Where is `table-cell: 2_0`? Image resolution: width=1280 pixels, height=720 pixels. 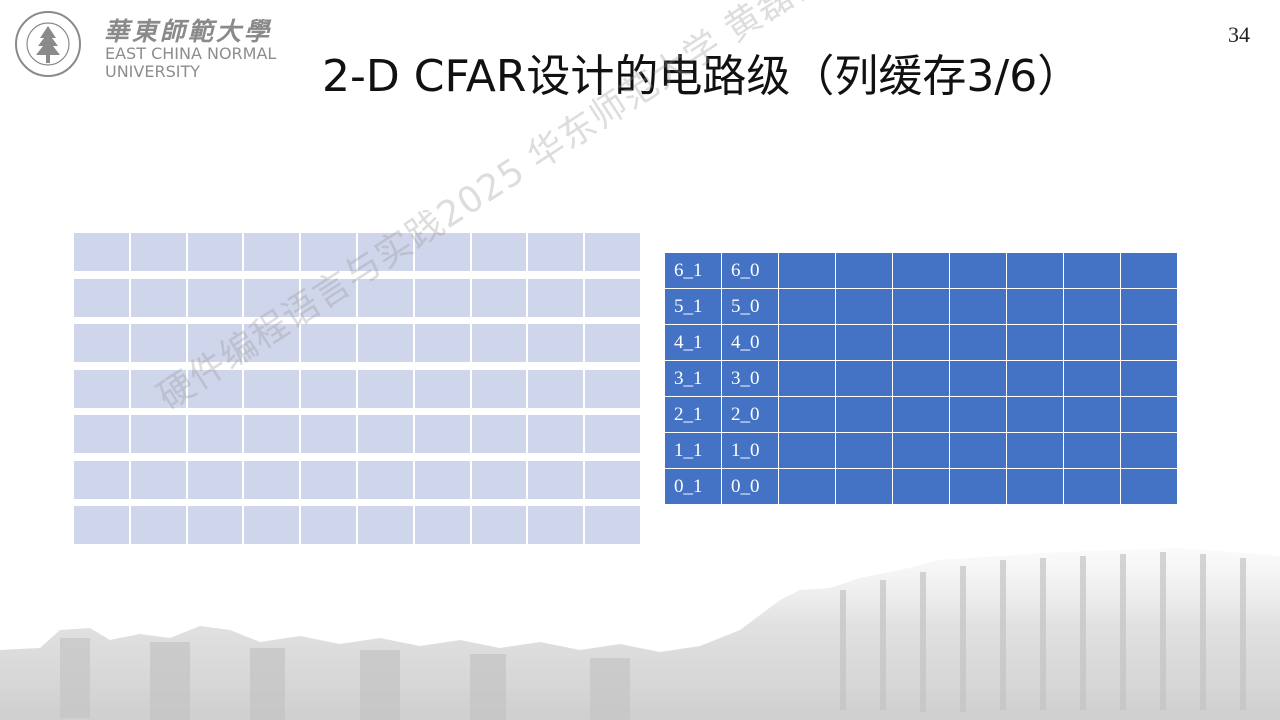
table-cell: 2_0 is located at coordinates (750, 414).